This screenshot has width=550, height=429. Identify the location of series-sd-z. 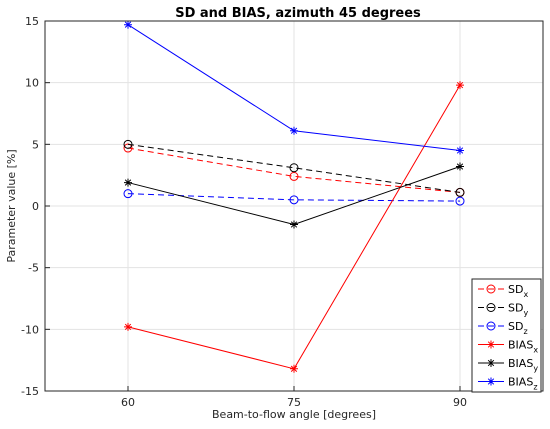
(294, 197).